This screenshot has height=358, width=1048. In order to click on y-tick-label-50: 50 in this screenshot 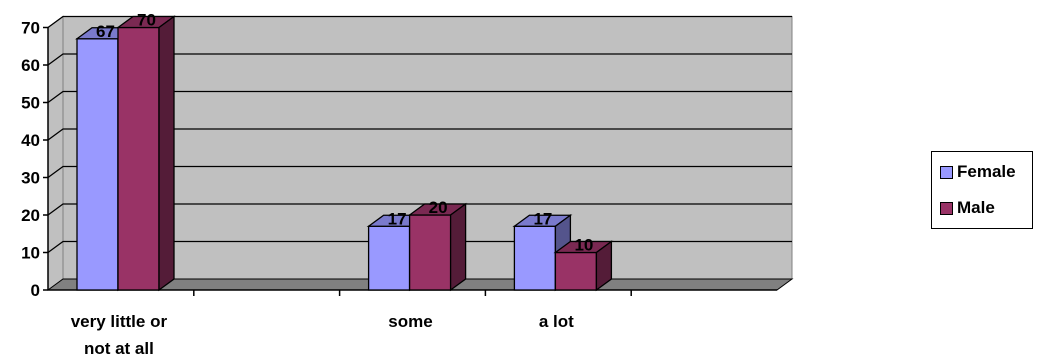, I will do `click(30, 103)`.